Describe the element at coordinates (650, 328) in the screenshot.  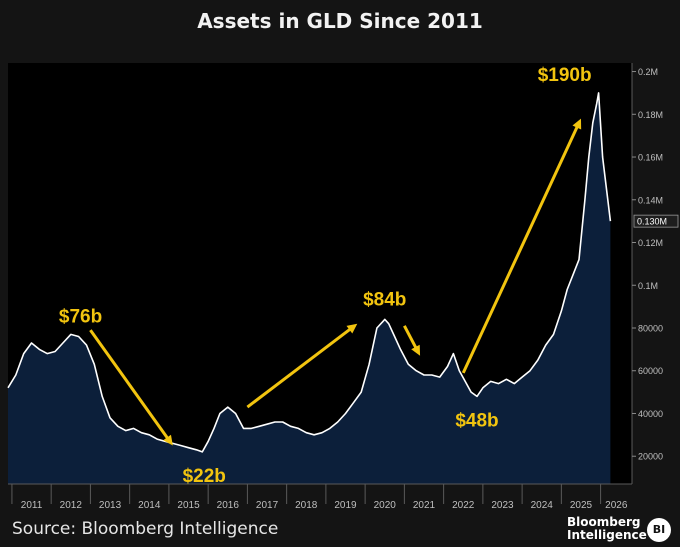
I see `y-tick-label: 80000` at that location.